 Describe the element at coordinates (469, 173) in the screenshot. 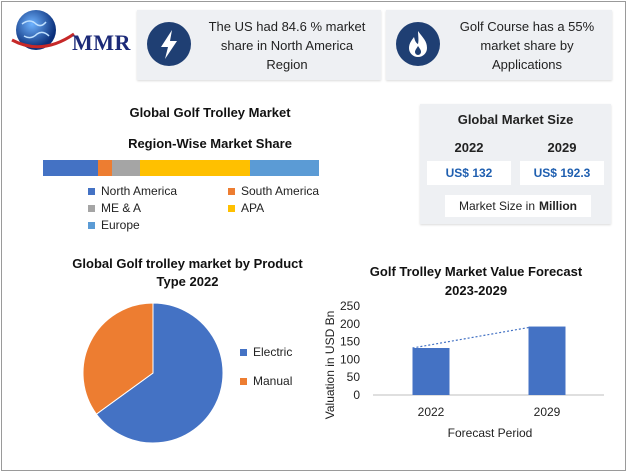

I see `market-size-value: US$ 132` at that location.